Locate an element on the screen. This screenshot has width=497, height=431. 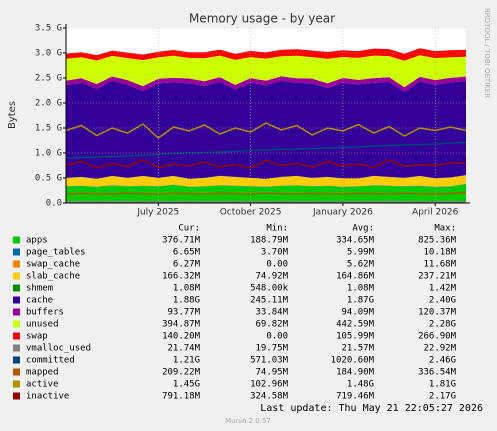
legend-value: 22.92M is located at coordinates (439, 349).